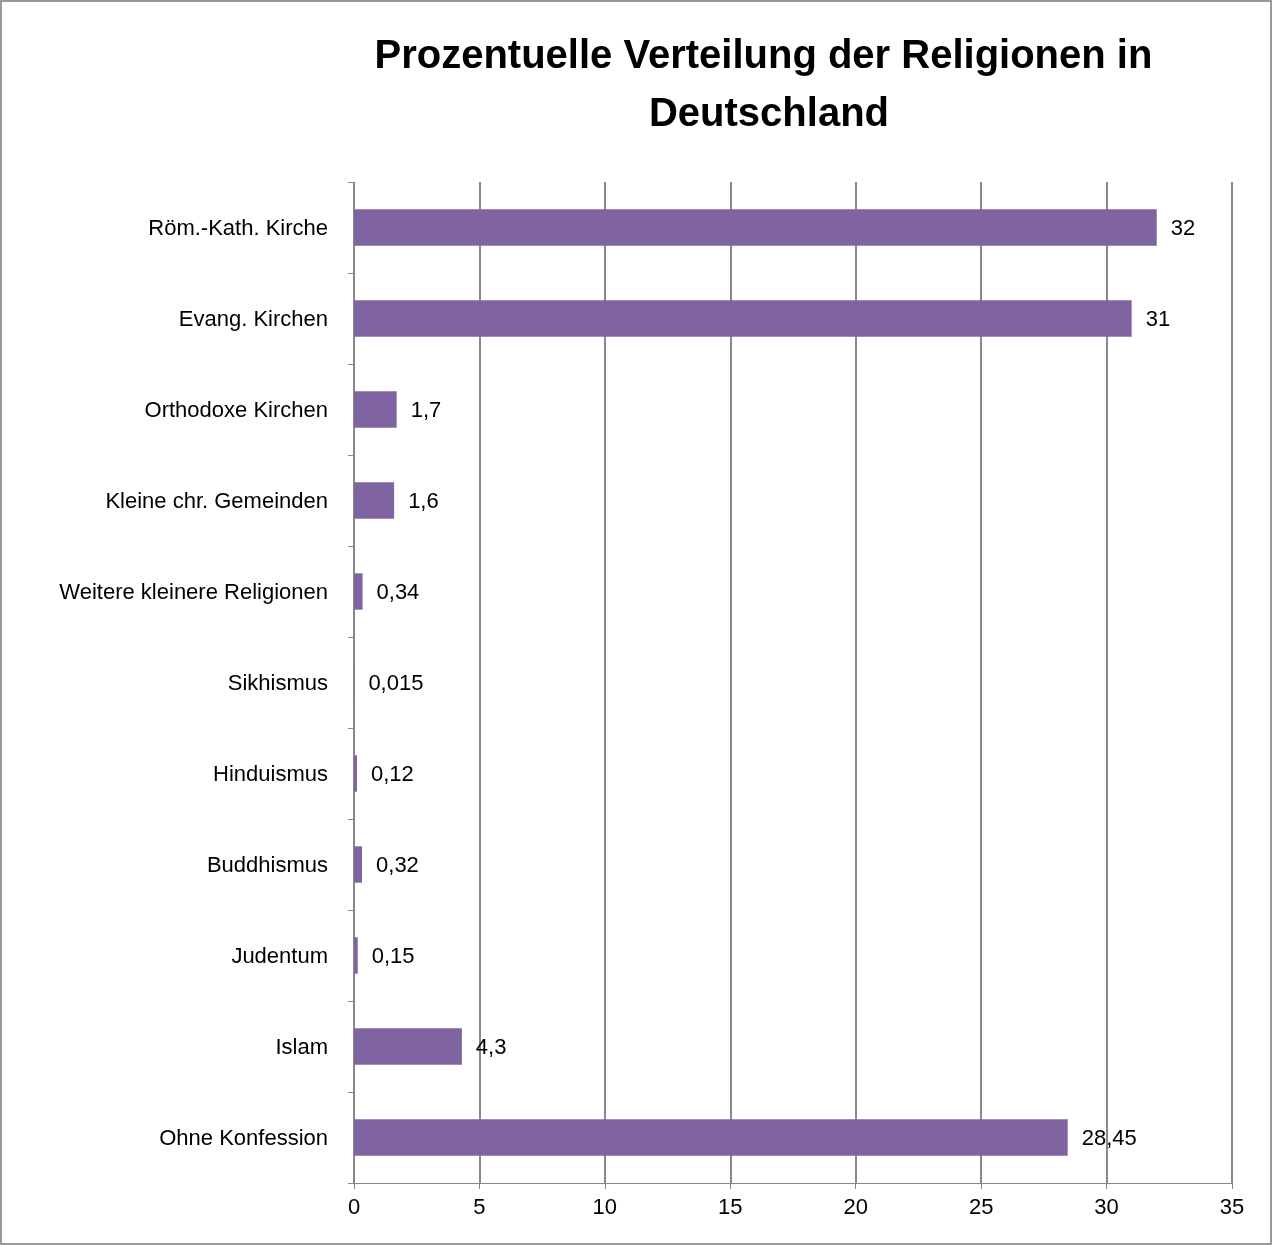 The image size is (1272, 1245). What do you see at coordinates (236, 409) in the screenshot?
I see `y-tick-label: Orthodoxe Kirchen` at bounding box center [236, 409].